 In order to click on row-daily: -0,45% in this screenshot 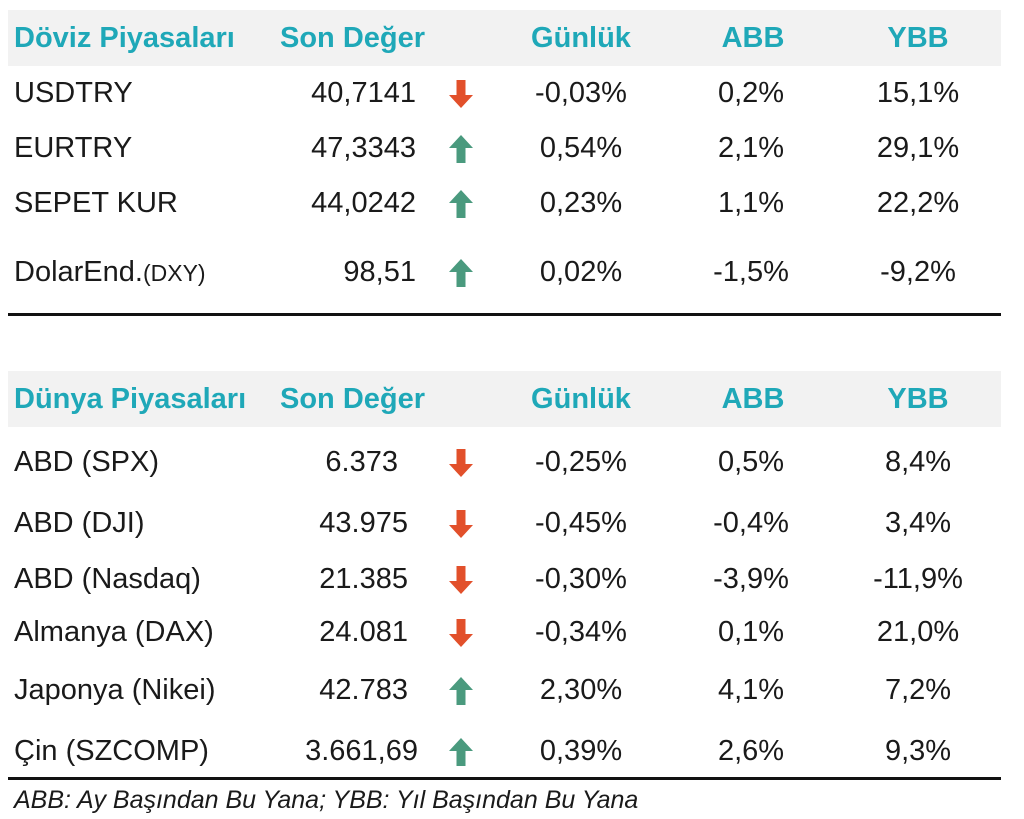, I will do `click(581, 523)`.